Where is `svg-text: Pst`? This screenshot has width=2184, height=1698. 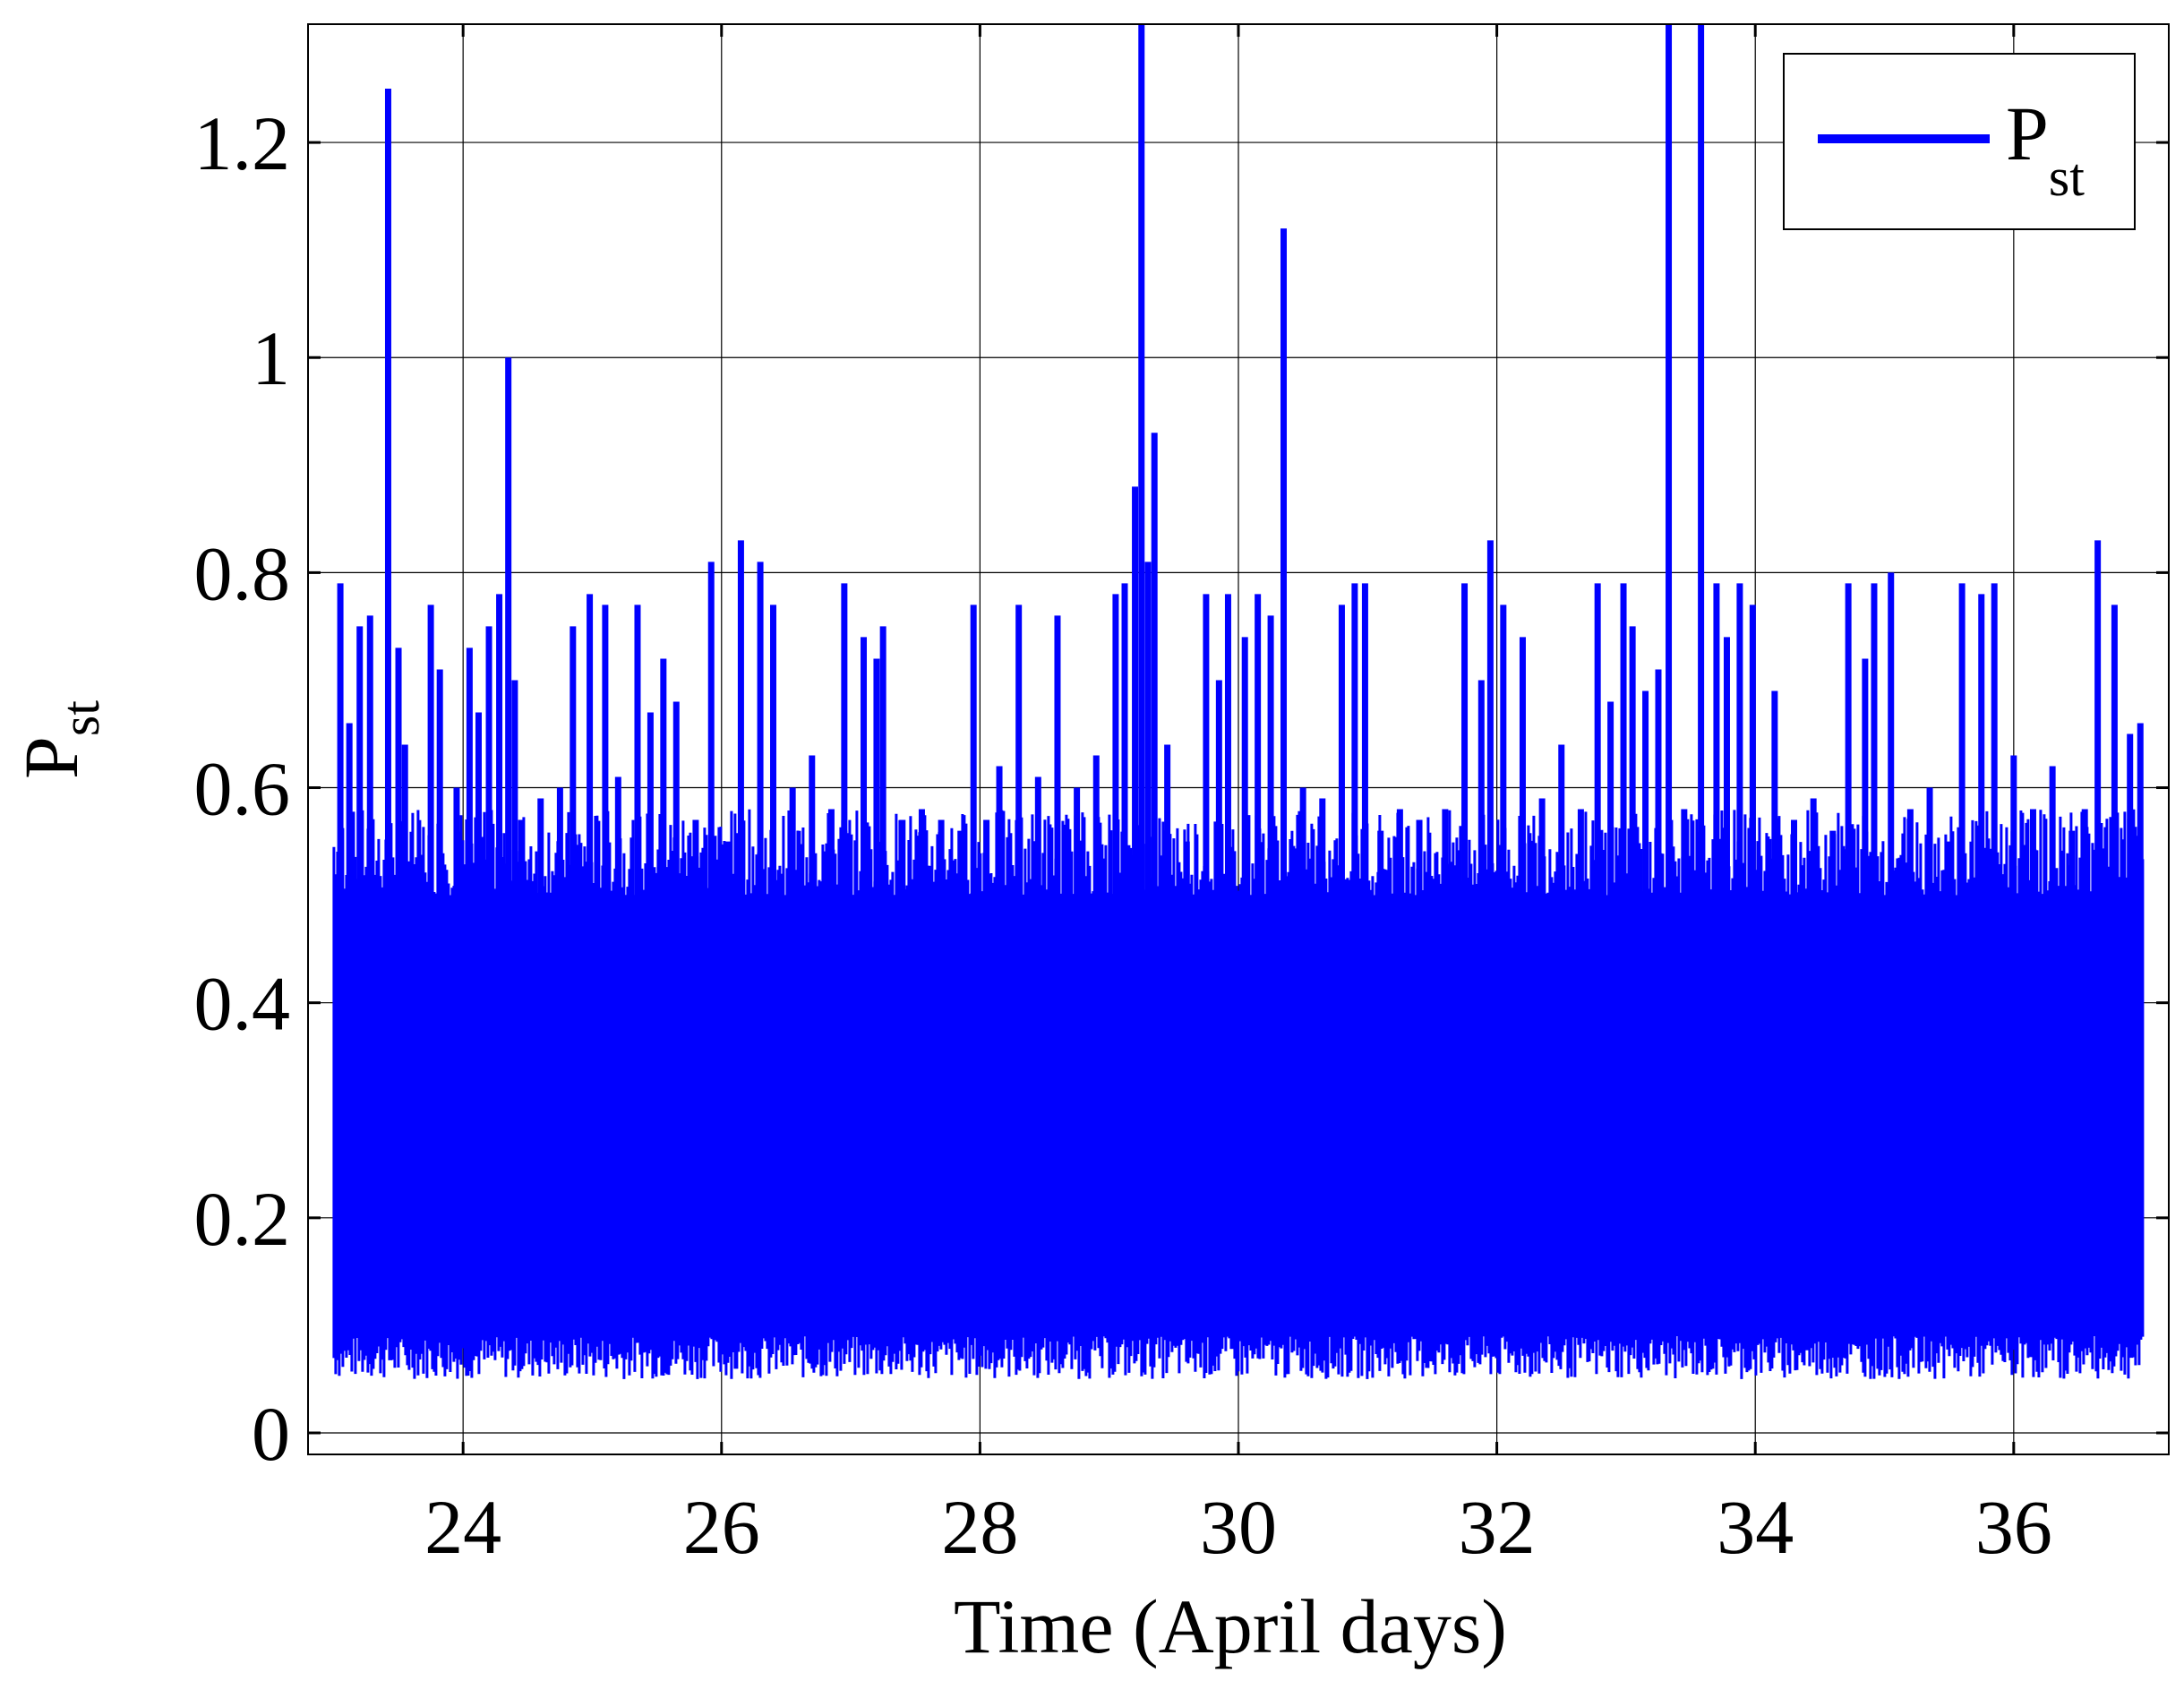 svg-text: Pst is located at coordinates (59, 739).